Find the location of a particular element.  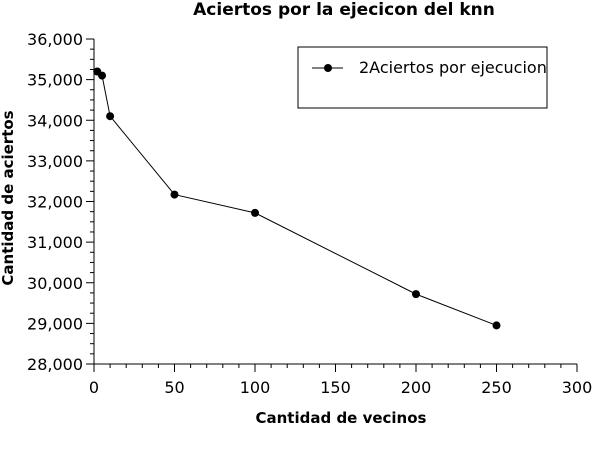

legend: 2Aciertos por ejecucion is located at coordinates (422, 77).